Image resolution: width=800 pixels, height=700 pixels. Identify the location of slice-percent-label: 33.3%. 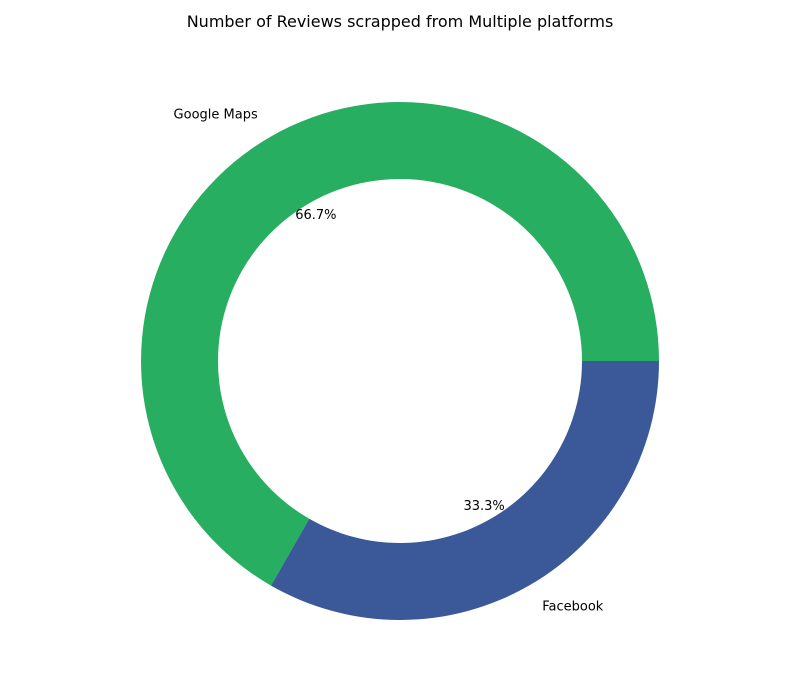
(483, 506).